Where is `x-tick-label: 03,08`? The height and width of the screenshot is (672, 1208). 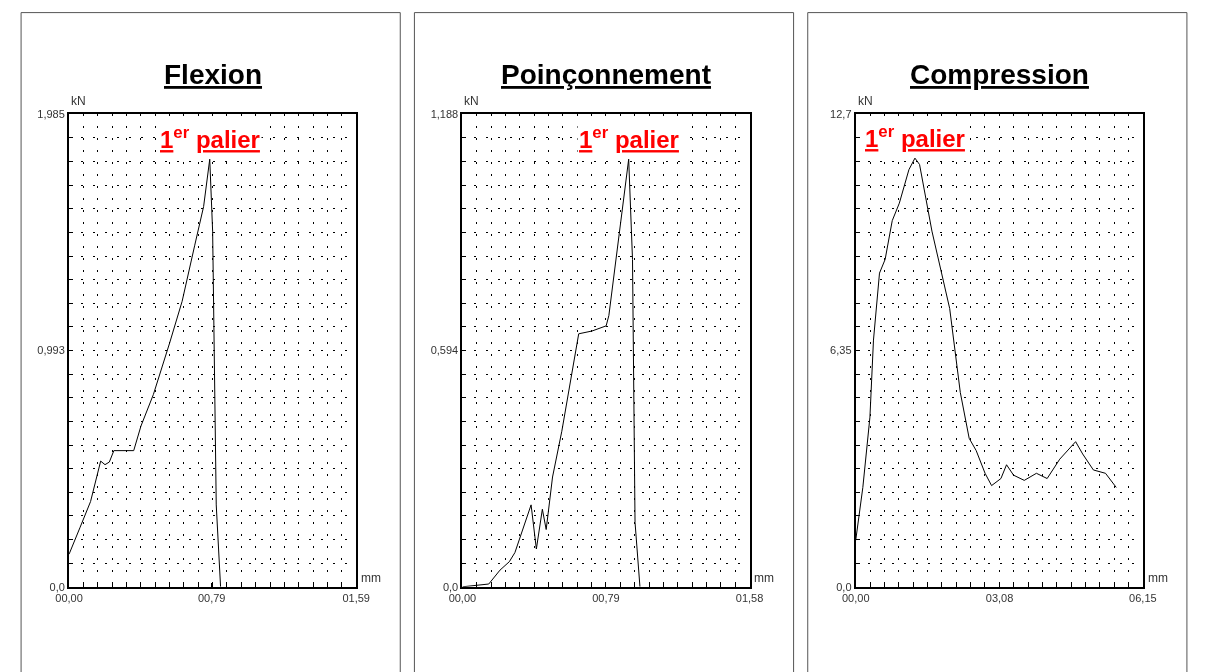 x-tick-label: 03,08 is located at coordinates (999, 598).